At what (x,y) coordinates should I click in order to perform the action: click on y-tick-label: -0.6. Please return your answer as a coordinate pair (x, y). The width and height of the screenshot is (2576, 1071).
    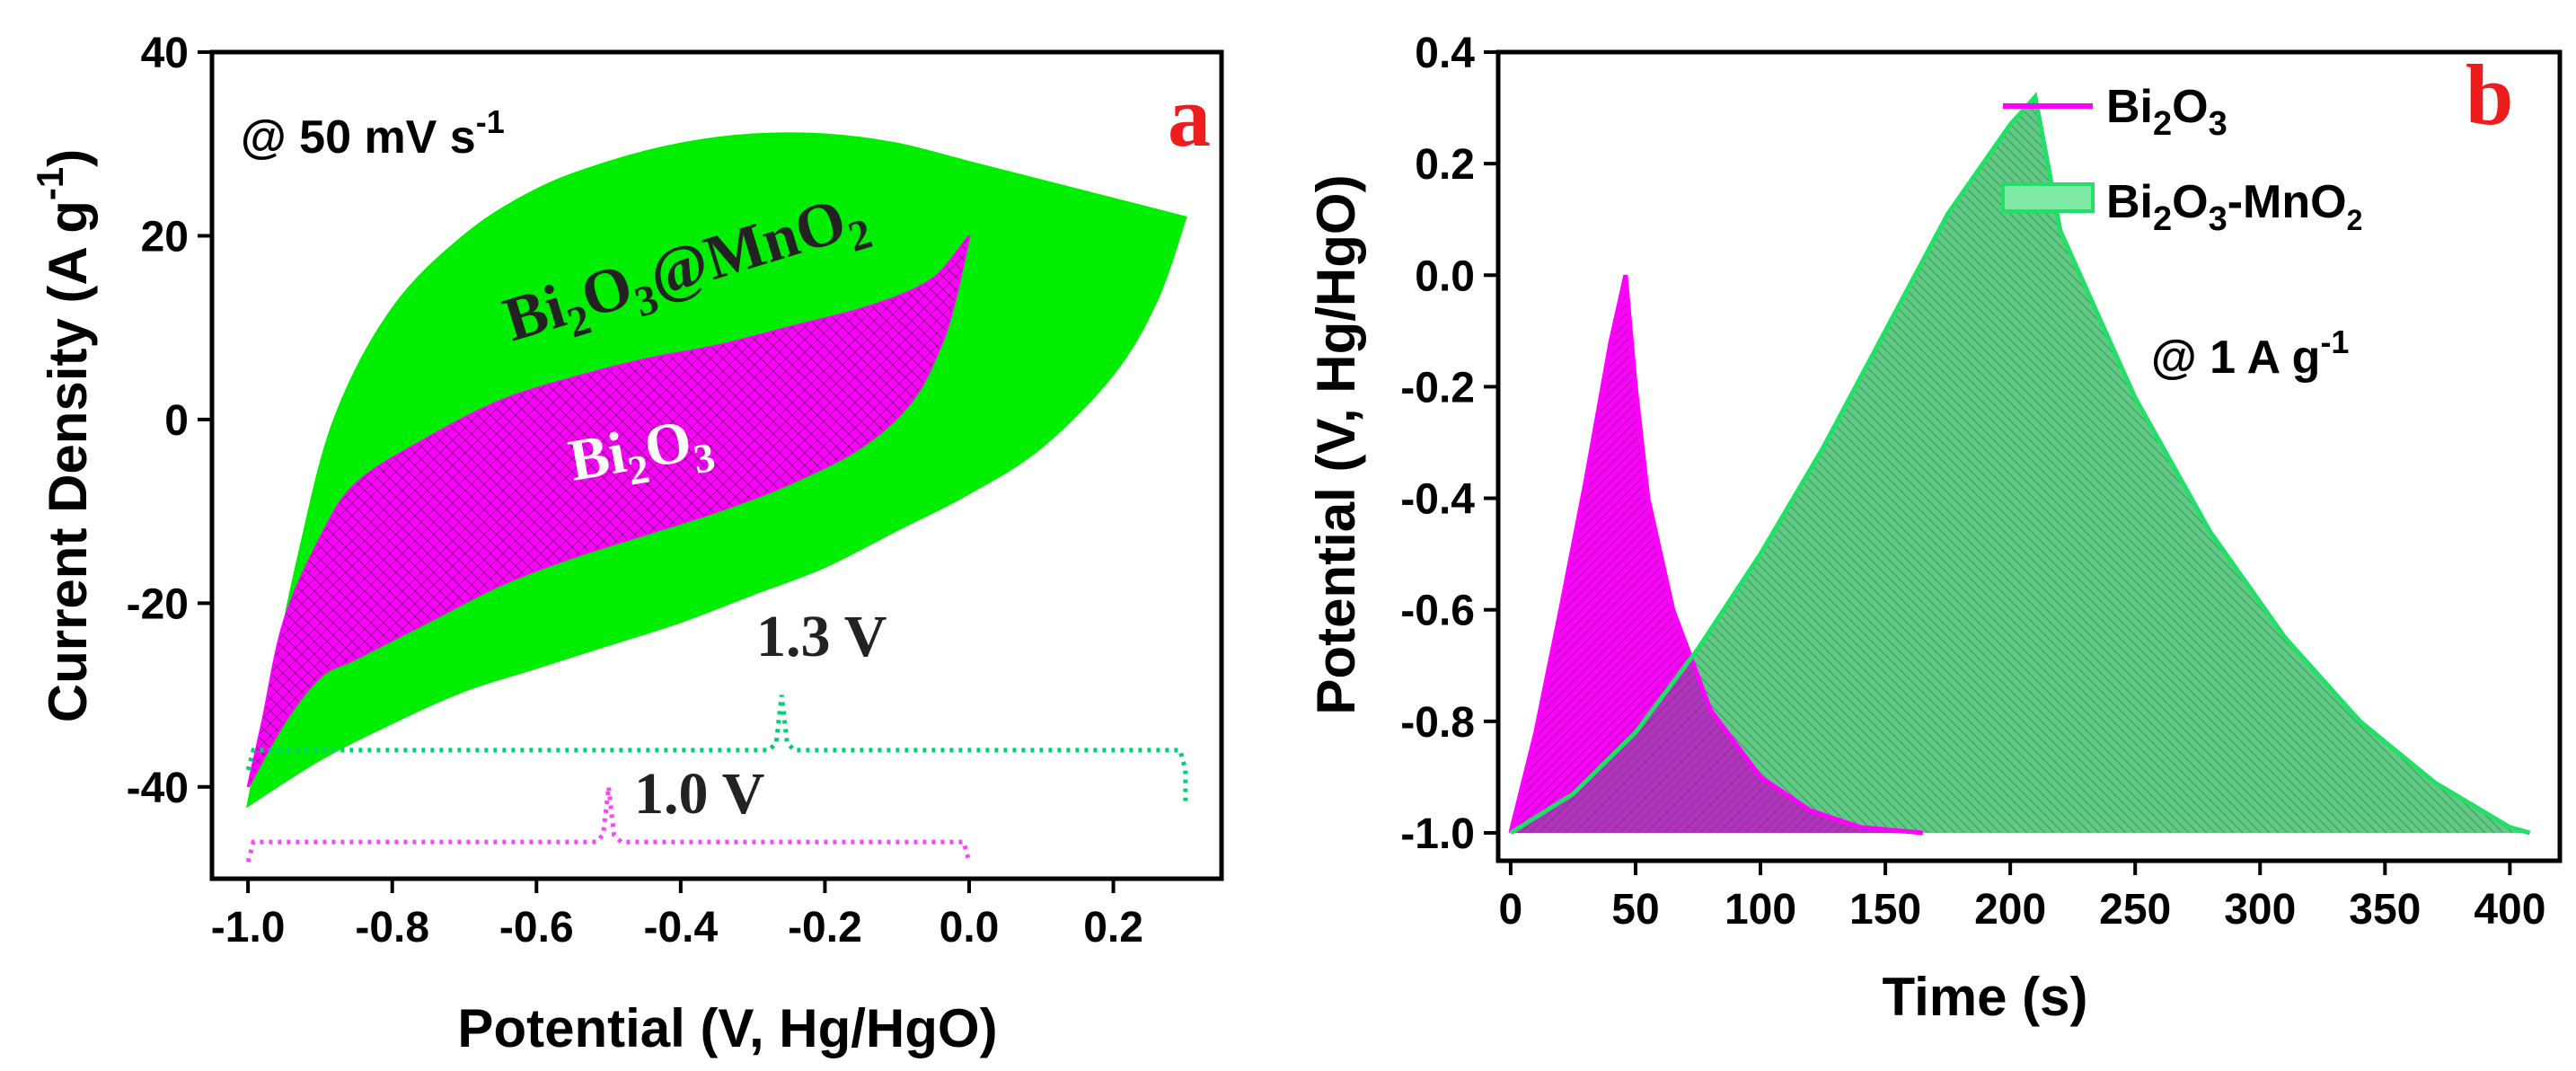
    Looking at the image, I should click on (1437, 611).